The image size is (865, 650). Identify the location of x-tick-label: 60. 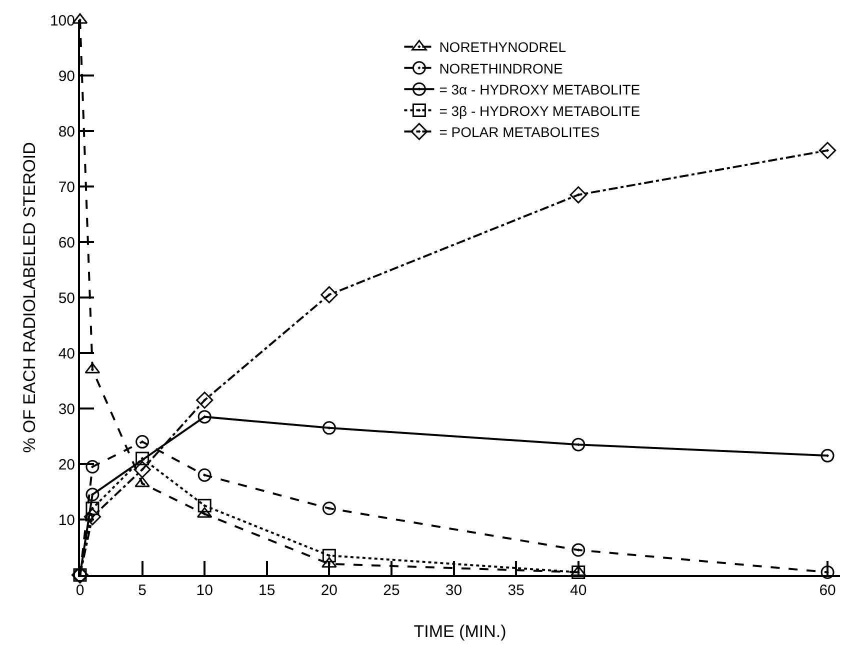
(827, 590).